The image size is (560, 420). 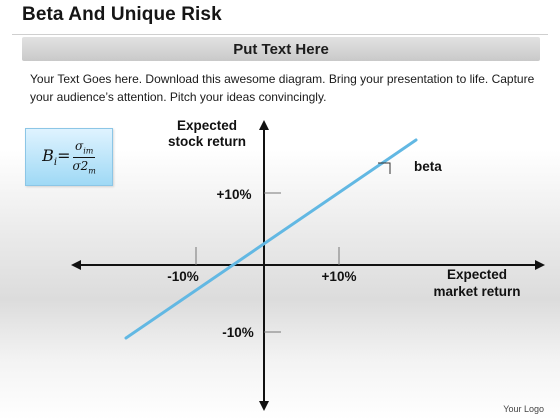 I want to click on logo-text: Your Logo, so click(x=523, y=409).